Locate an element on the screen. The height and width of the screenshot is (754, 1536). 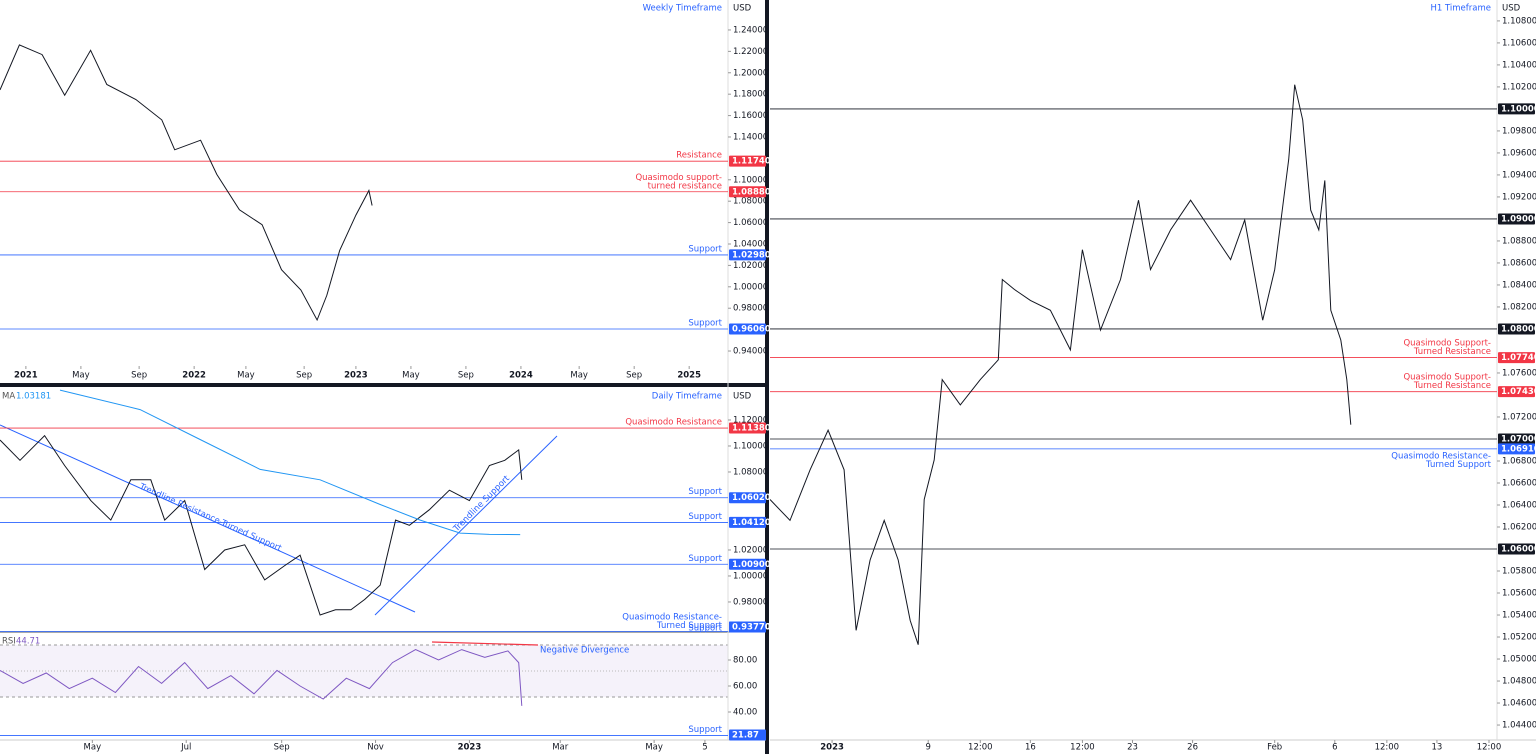
level-label: Quasimodo Resistance- is located at coordinates (672, 617).